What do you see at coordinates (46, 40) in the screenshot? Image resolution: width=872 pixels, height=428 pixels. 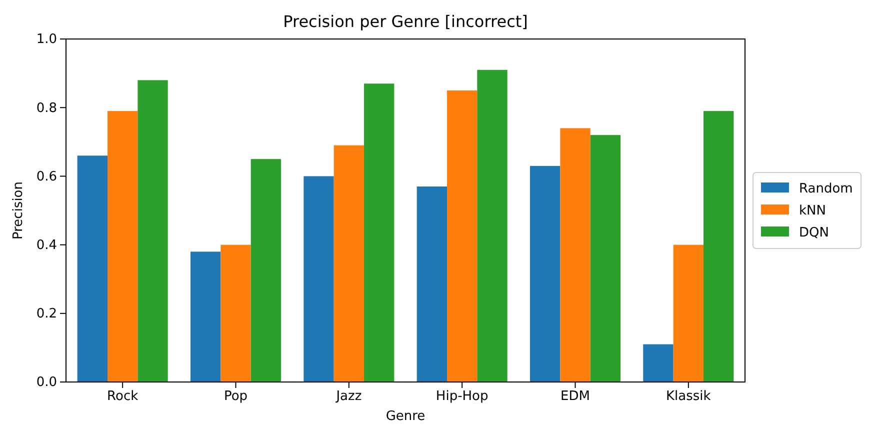 I see `y-tick-label: 1.0` at bounding box center [46, 40].